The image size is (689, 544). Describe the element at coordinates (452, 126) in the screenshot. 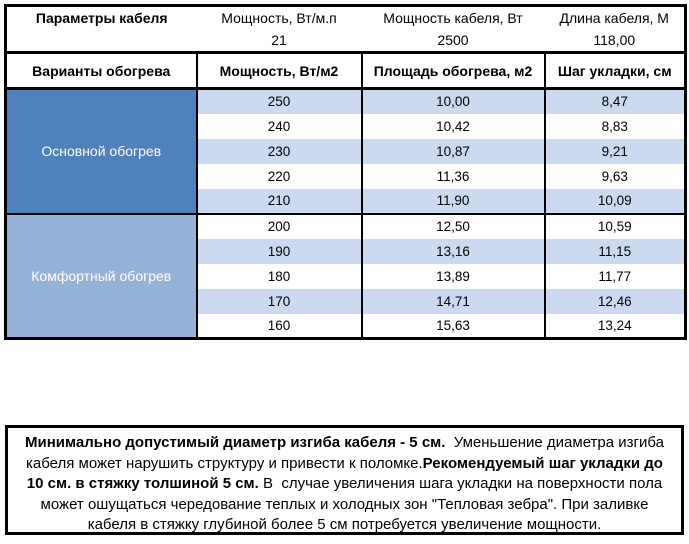

I see `area-cell: 10,42` at that location.